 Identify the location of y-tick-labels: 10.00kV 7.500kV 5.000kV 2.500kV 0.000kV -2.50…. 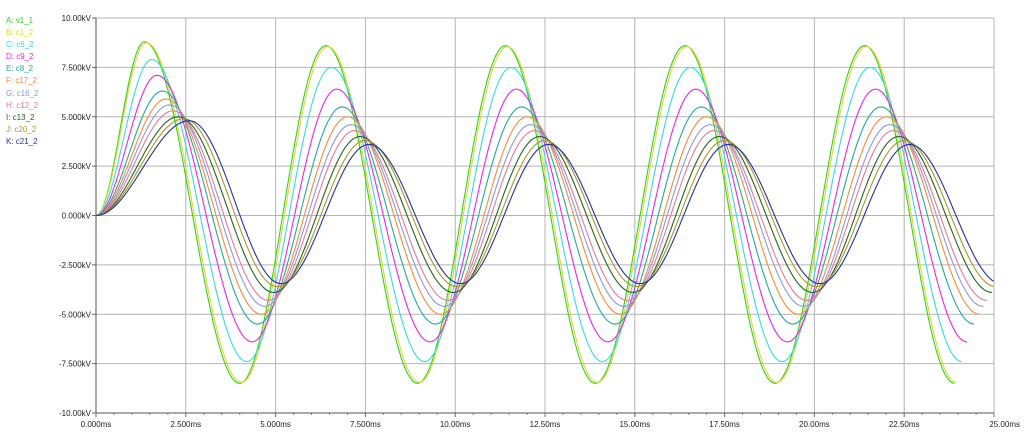
(75, 216).